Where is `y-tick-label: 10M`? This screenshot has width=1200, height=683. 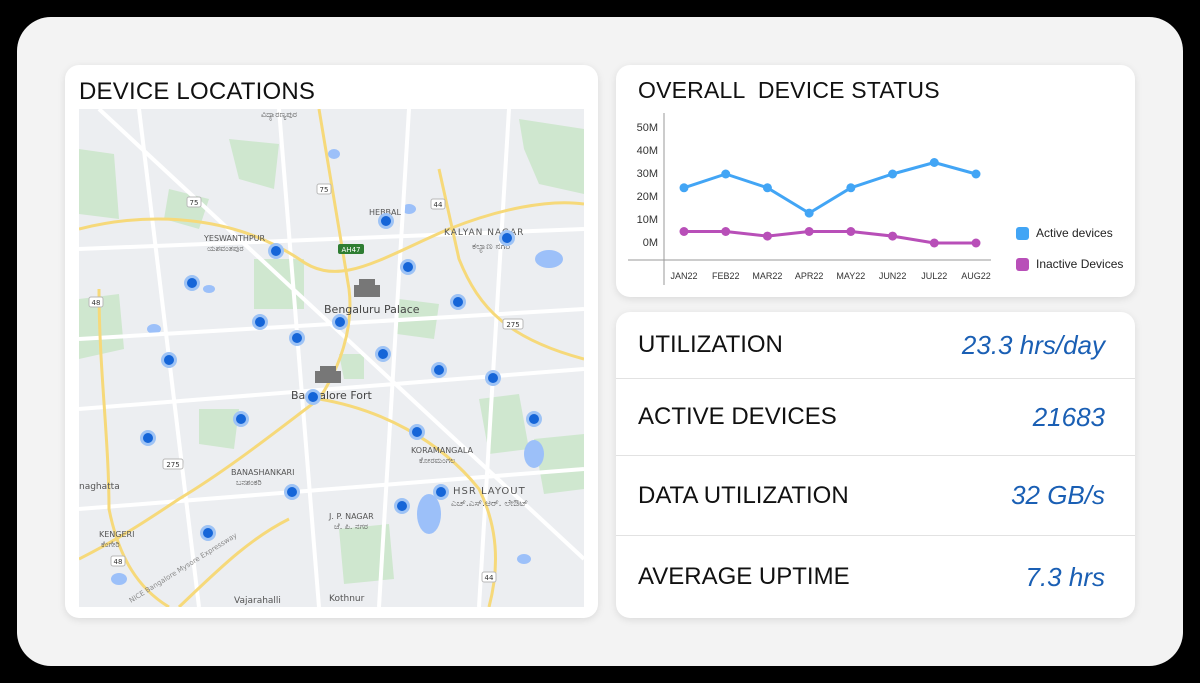
y-tick-label: 10M is located at coordinates (647, 220).